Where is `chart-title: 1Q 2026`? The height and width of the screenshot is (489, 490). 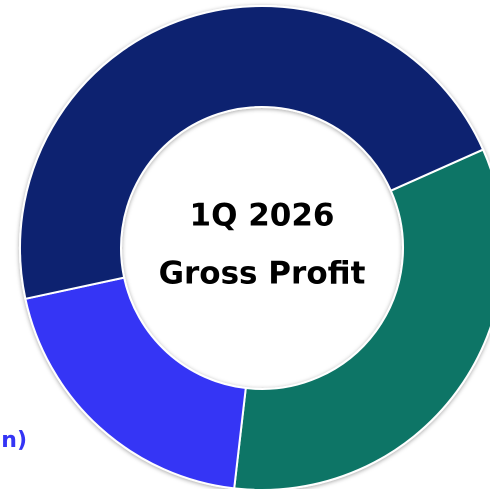 chart-title: 1Q 2026 is located at coordinates (262, 216).